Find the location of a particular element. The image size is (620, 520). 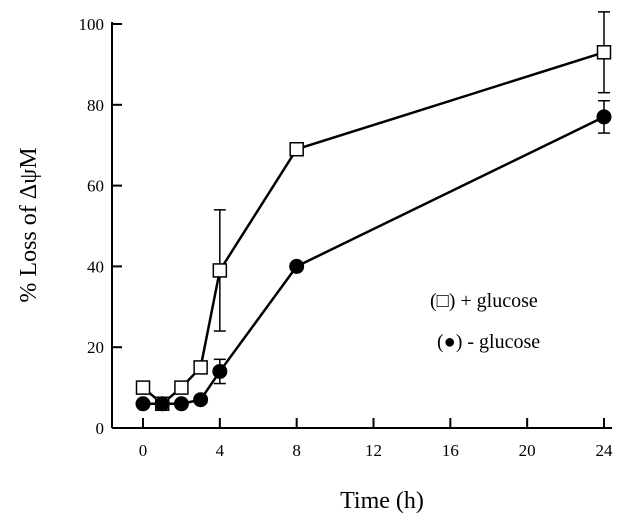

y-ticks: 0 20 40 60 80 100 is located at coordinates (100, 226).